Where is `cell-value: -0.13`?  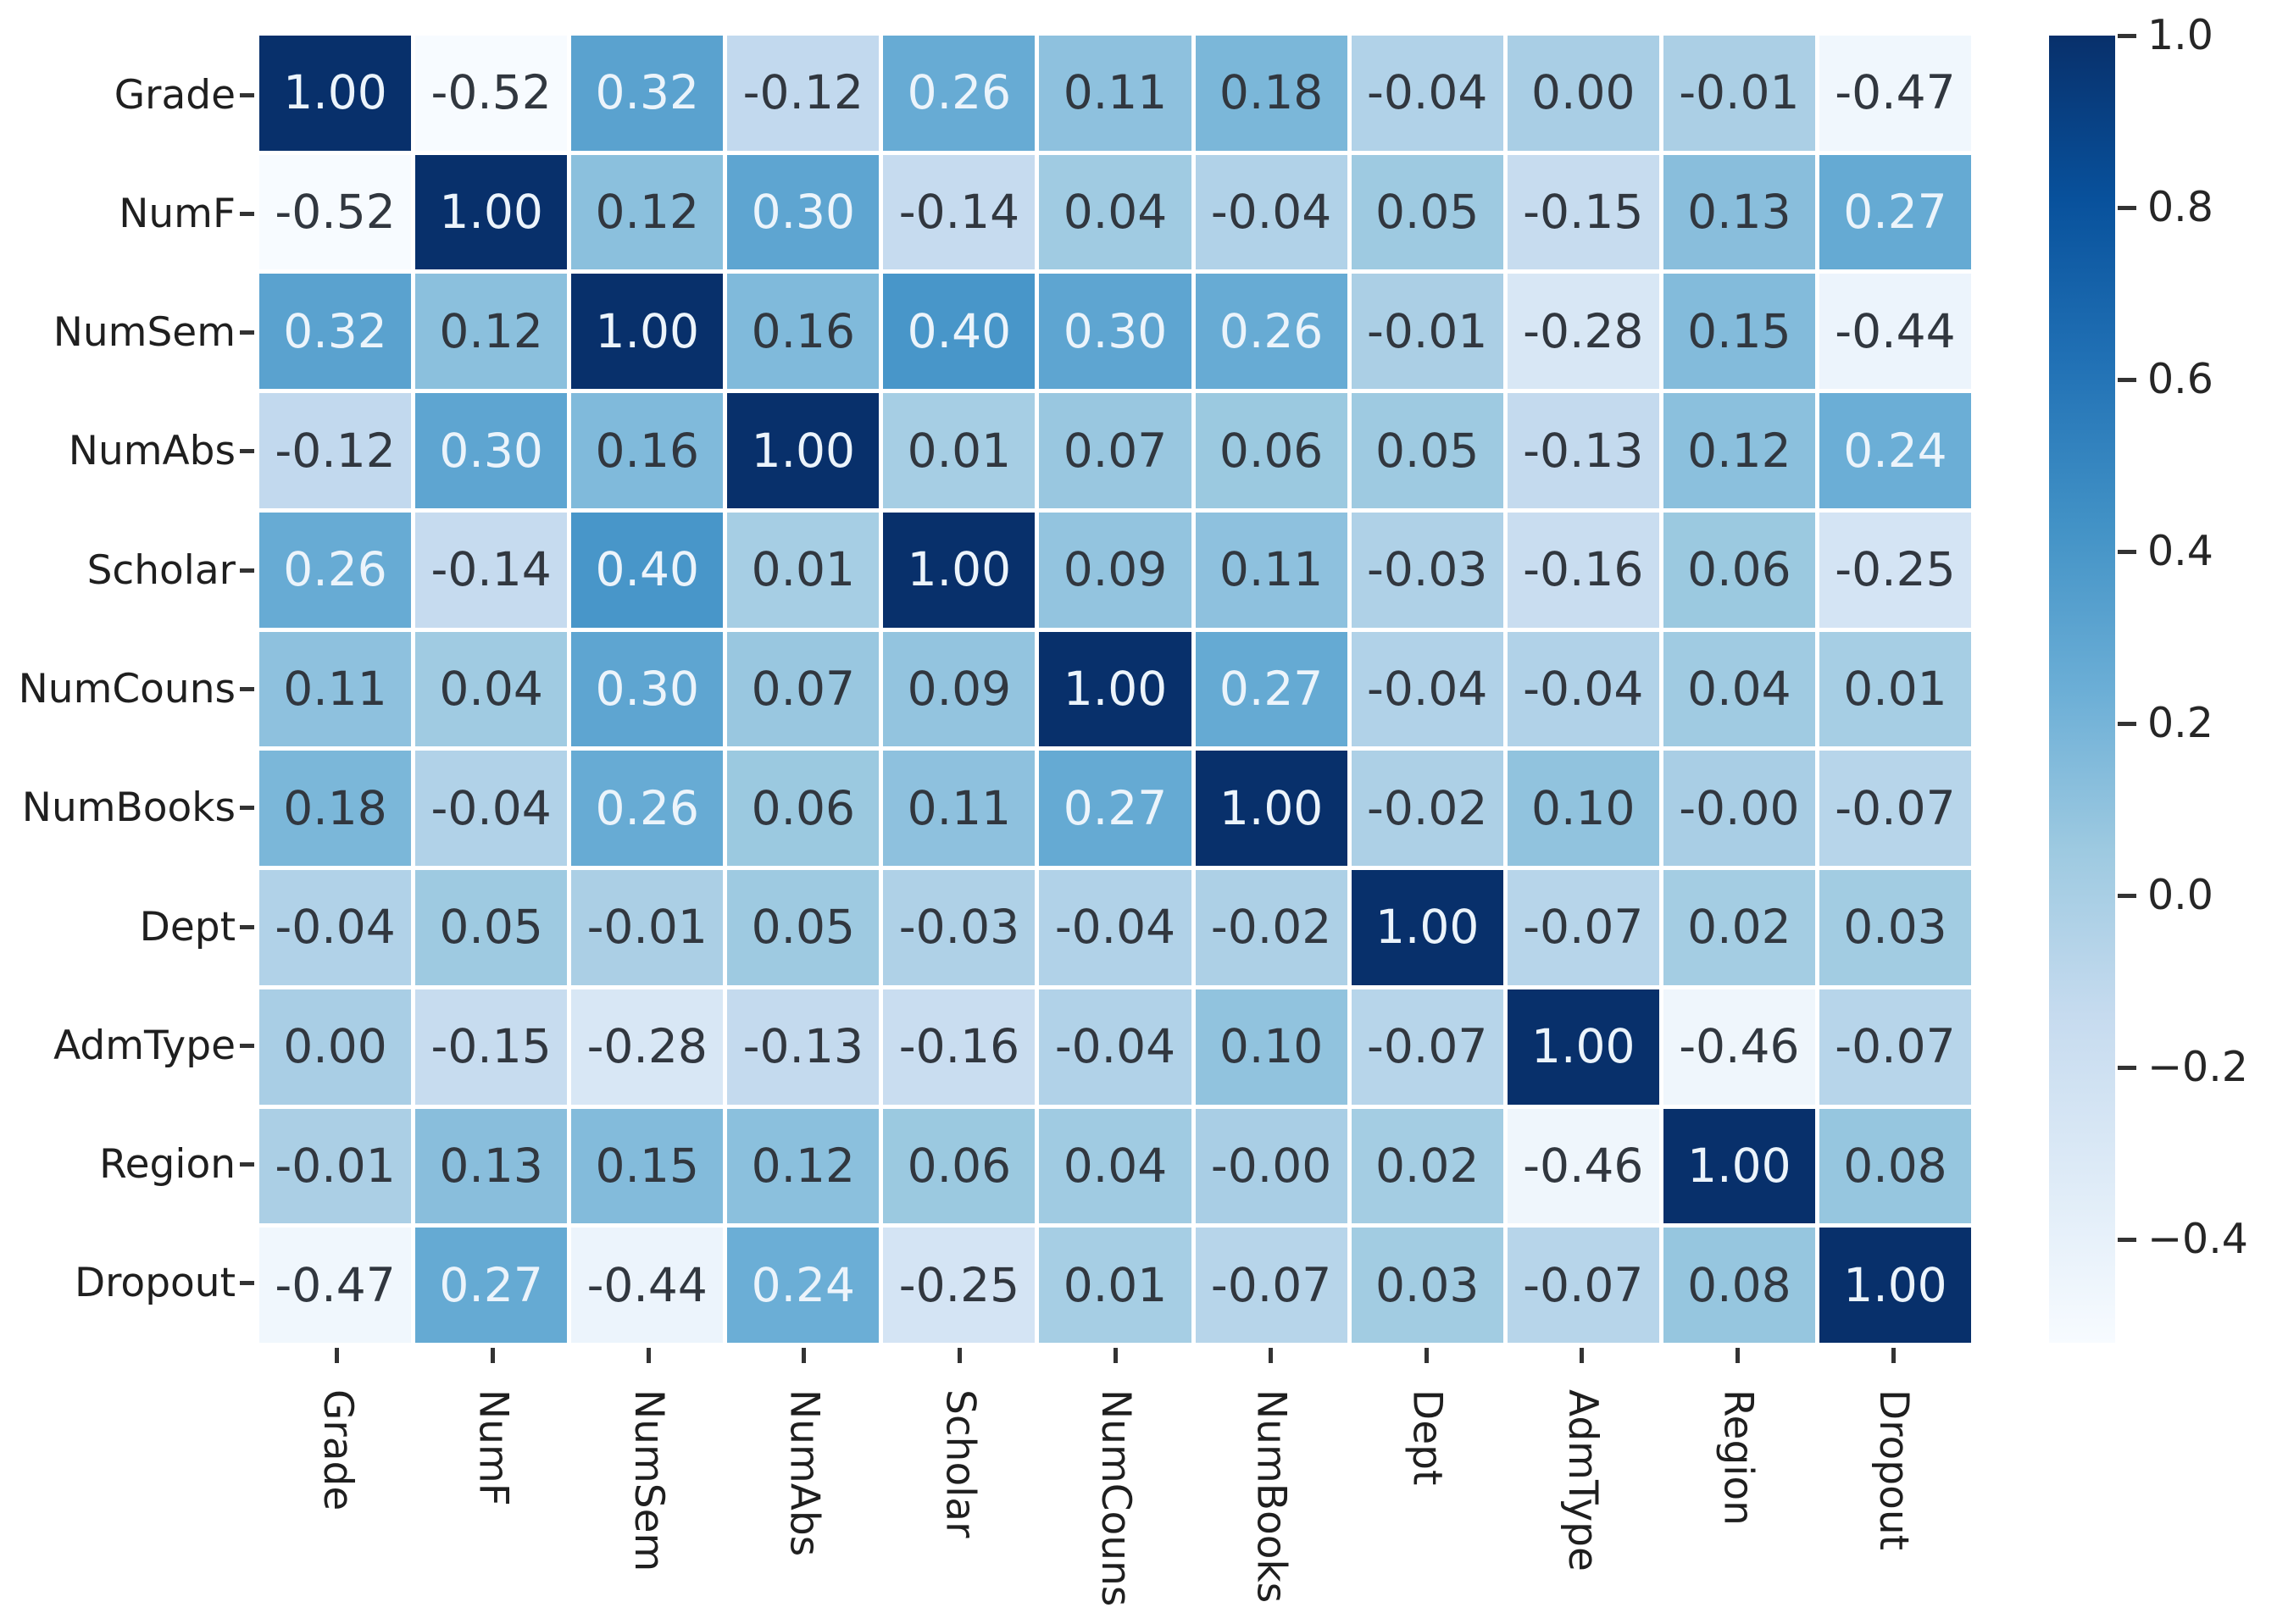 cell-value: -0.13 is located at coordinates (803, 1047).